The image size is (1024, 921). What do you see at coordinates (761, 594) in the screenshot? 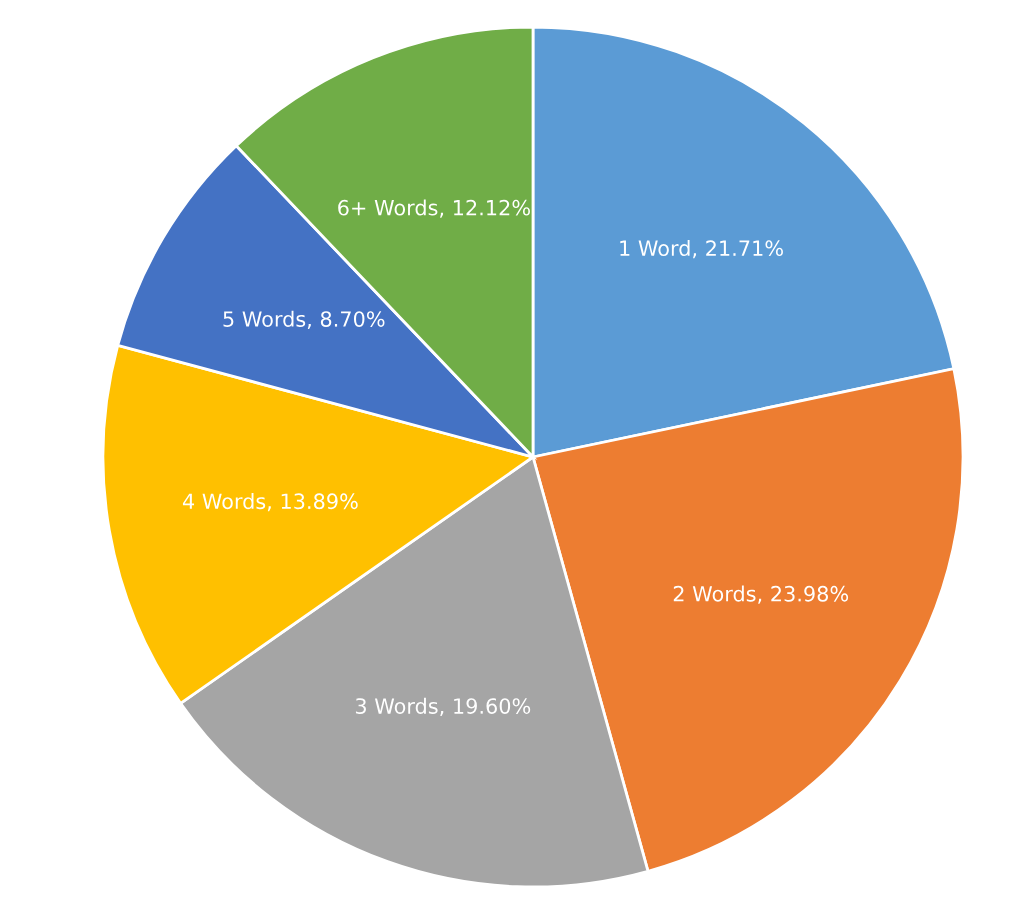
I see `slice-label: 2 Words, 23.98%` at bounding box center [761, 594].